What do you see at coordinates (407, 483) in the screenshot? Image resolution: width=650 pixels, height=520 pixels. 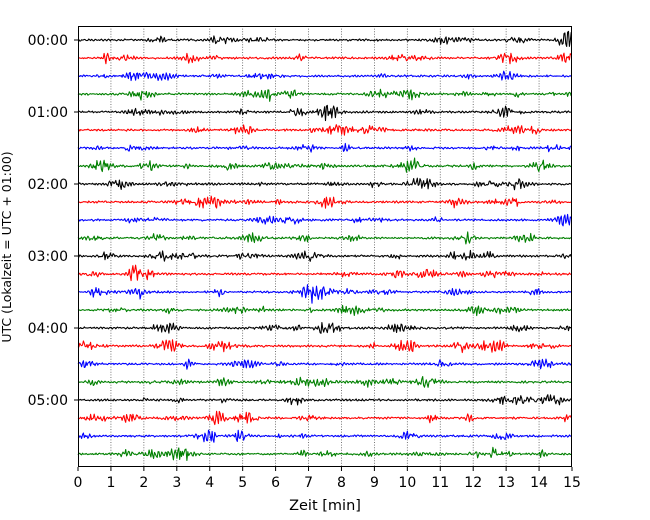 I see `x-tick-label-10: 10` at bounding box center [407, 483].